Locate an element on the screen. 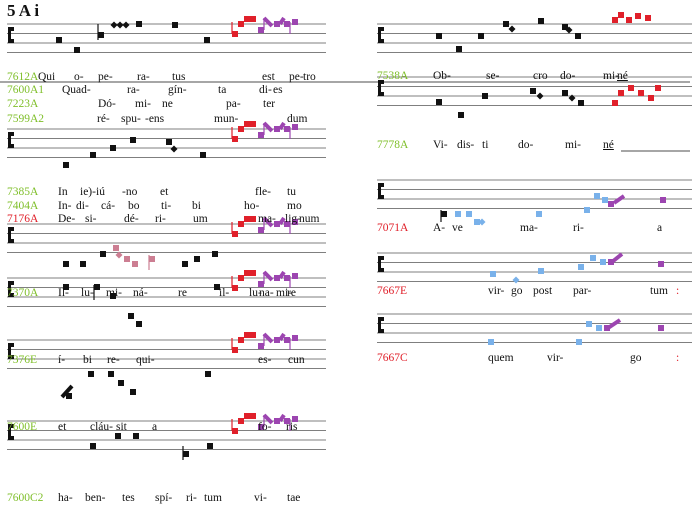  syllable: il- is located at coordinates (224, 293).